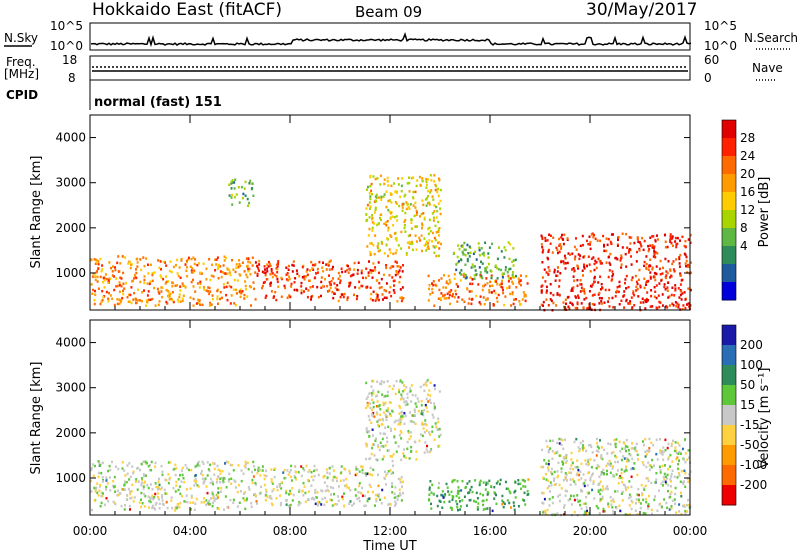  Describe the element at coordinates (767, 68) in the screenshot. I see `nave-label: Nave` at that location.